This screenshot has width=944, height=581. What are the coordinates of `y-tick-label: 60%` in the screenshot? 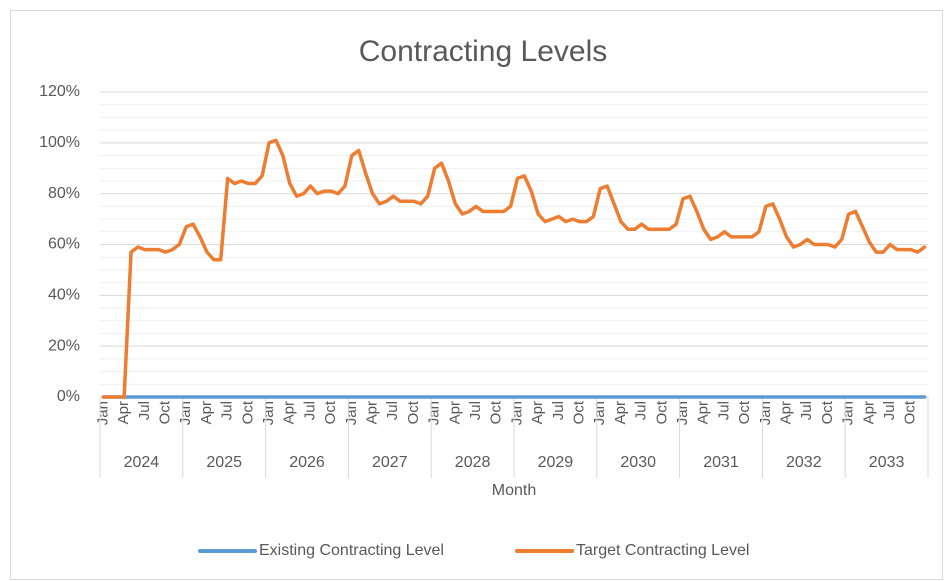 It's located at (64, 244).